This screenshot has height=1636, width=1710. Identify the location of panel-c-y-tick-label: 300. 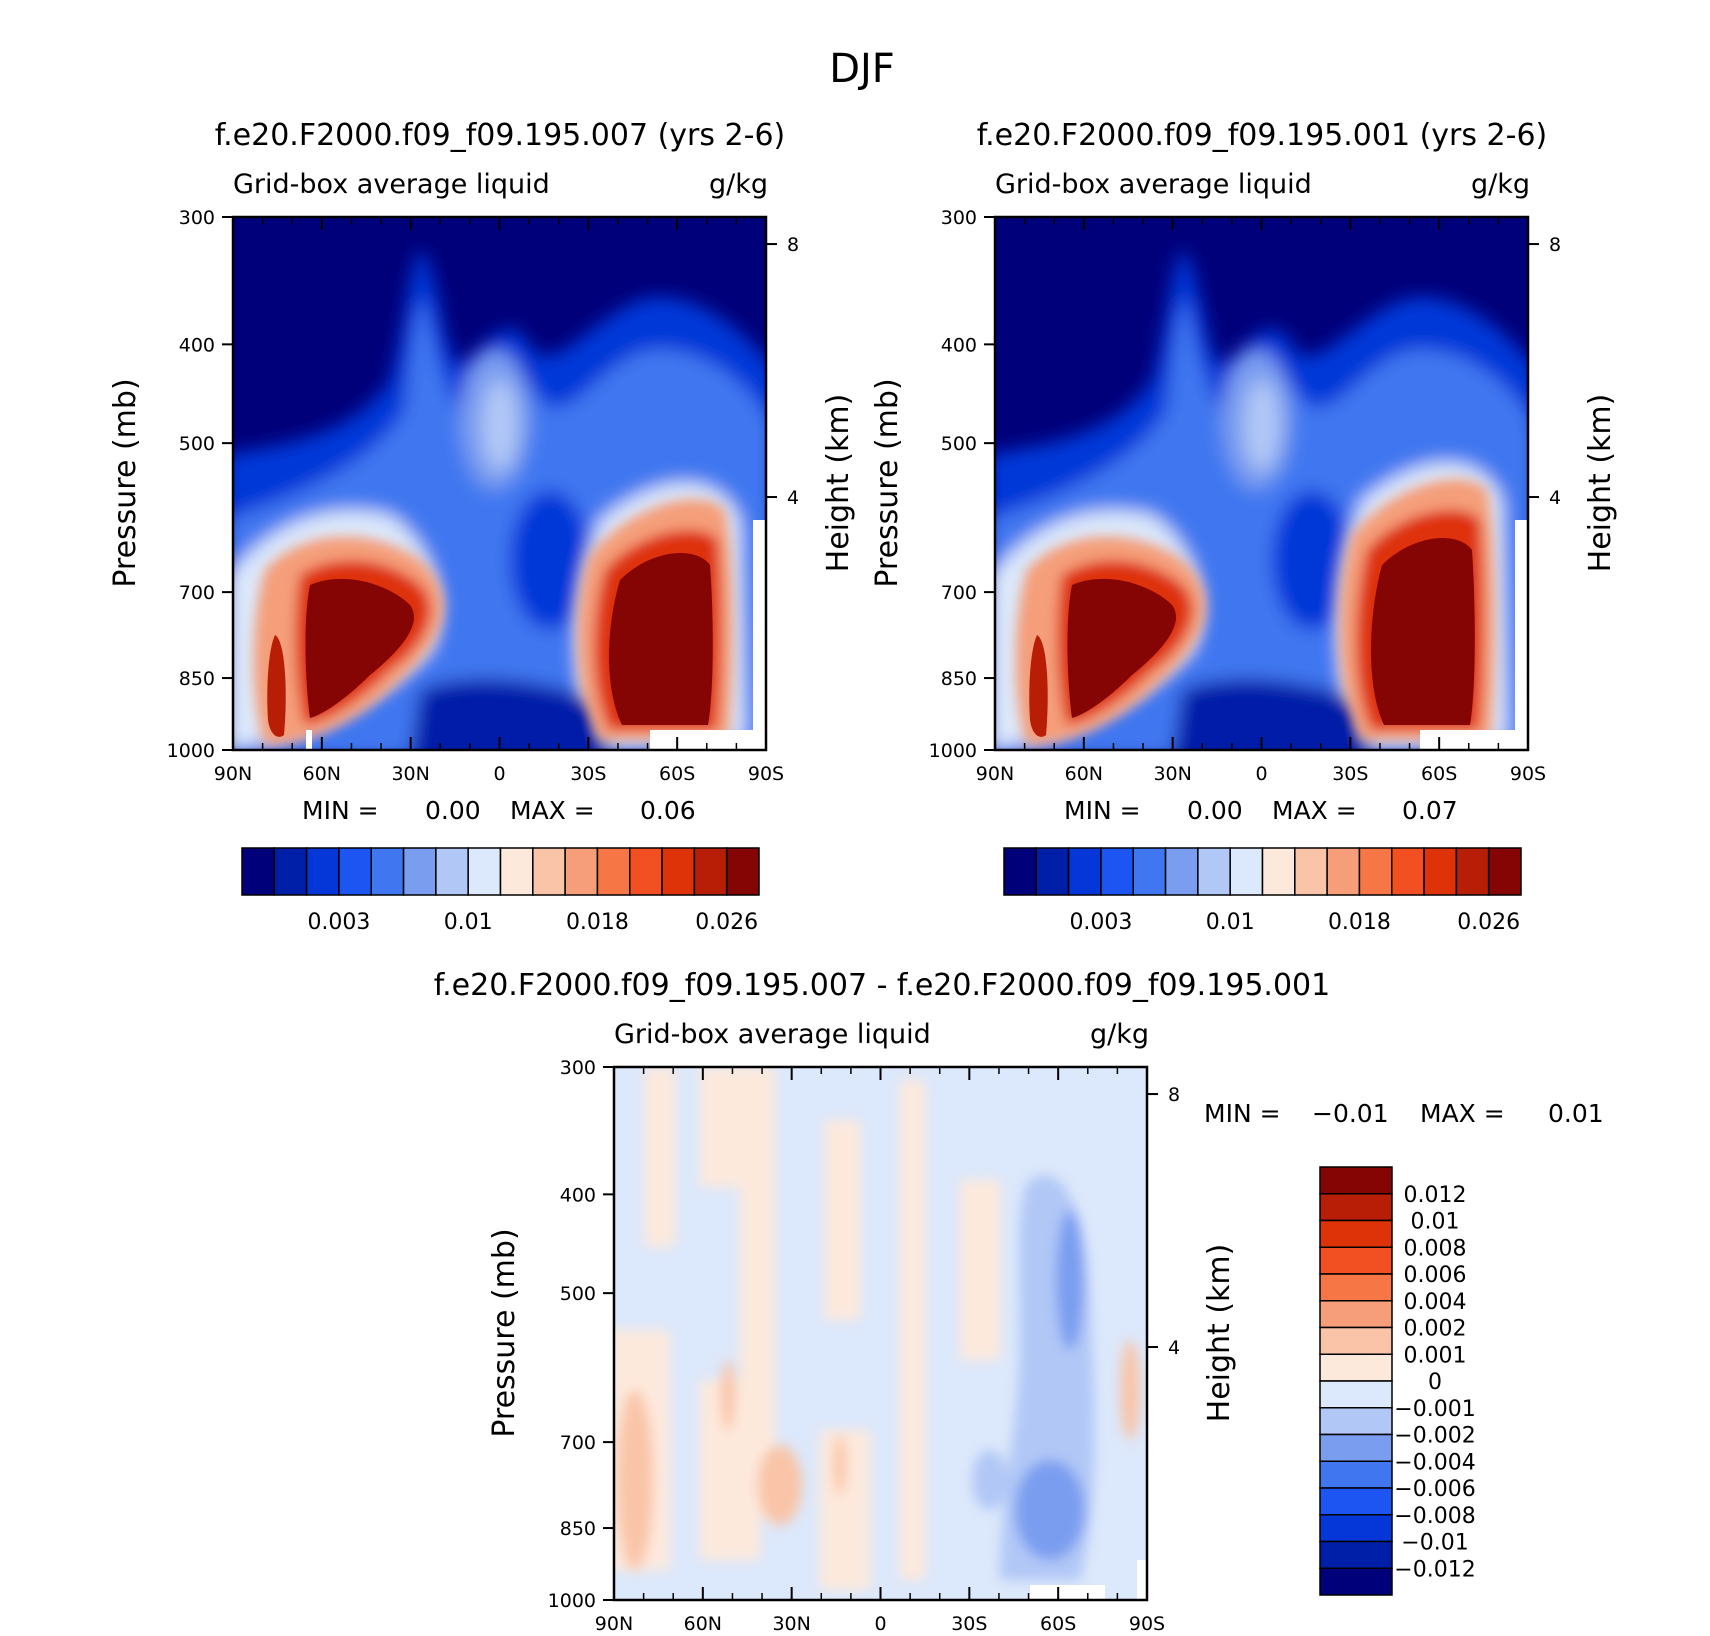
(578, 1068).